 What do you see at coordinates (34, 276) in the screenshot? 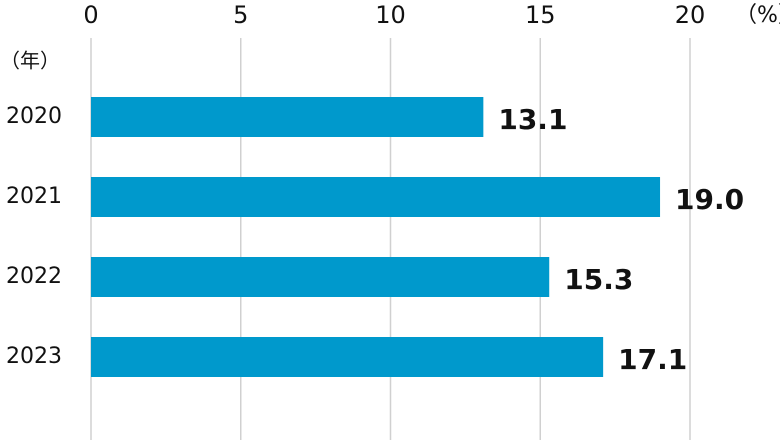
I see `y-tick-label: 2022` at bounding box center [34, 276].